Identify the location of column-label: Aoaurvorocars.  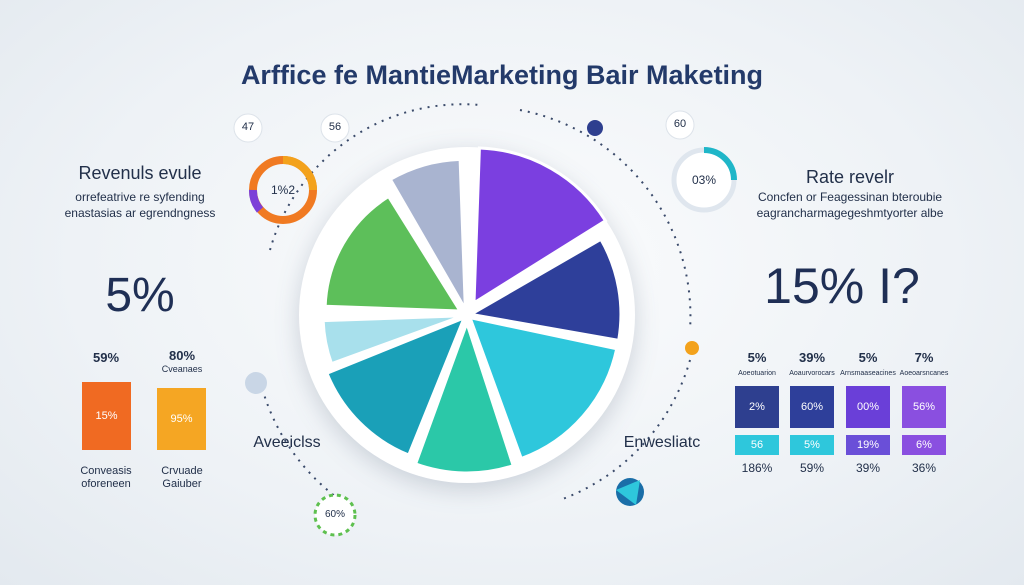
(812, 373).